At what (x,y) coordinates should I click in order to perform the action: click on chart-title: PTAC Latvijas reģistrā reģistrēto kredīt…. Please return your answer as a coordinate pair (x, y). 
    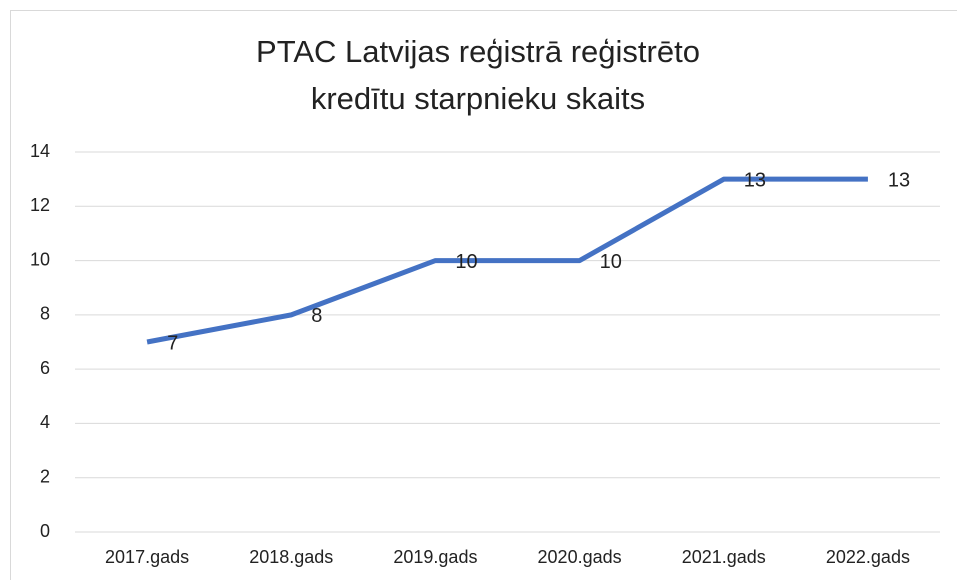
    Looking at the image, I should click on (478, 75).